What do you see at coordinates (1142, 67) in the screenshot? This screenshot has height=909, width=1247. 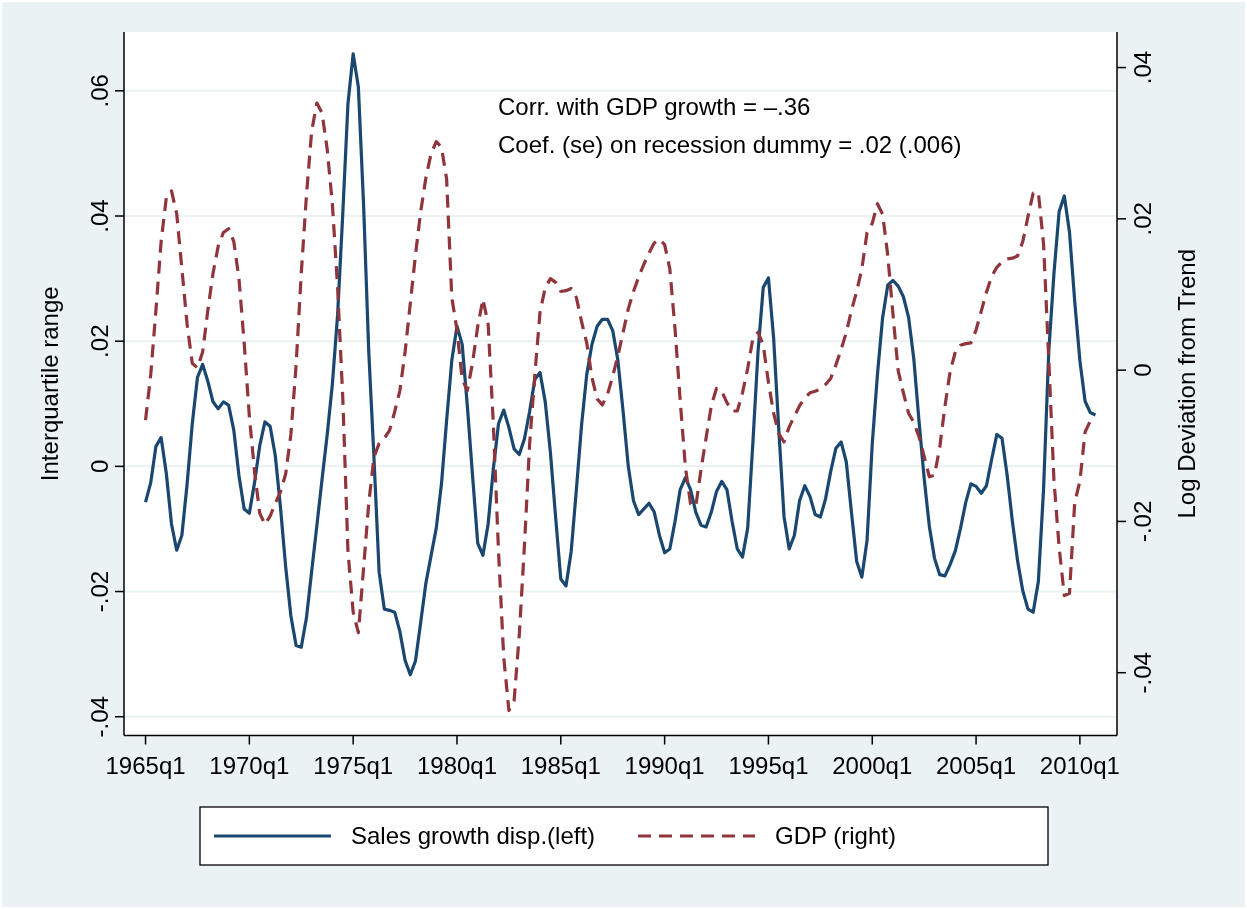 I see `y2-tick-label: .04` at bounding box center [1142, 67].